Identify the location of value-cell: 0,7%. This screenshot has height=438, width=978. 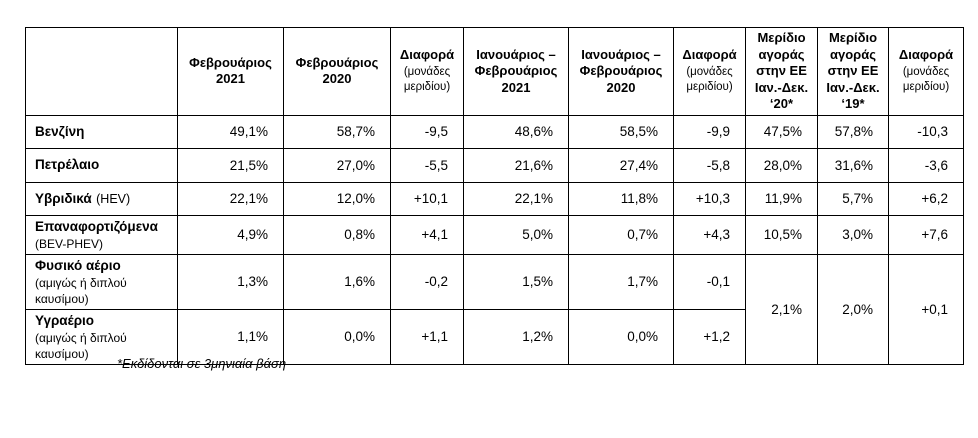
(621, 234).